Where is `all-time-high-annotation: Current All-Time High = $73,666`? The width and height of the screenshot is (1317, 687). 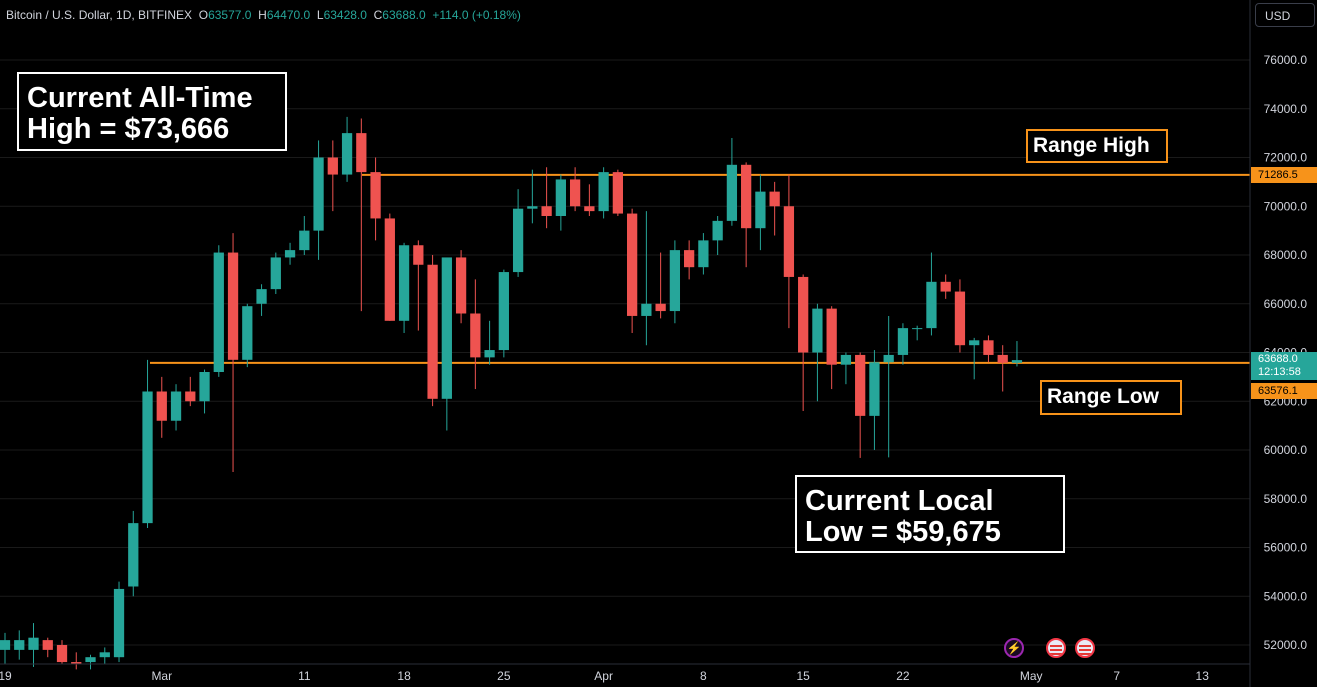
all-time-high-annotation: Current All-Time High = $73,666 is located at coordinates (152, 111).